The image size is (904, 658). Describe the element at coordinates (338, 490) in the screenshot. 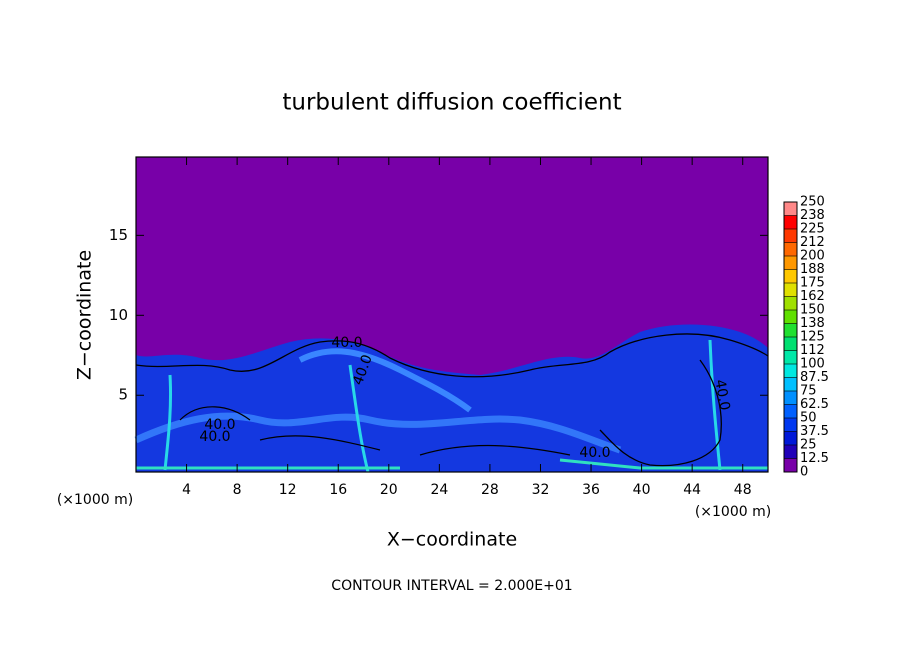

I see `x-tick-label: 16` at that location.